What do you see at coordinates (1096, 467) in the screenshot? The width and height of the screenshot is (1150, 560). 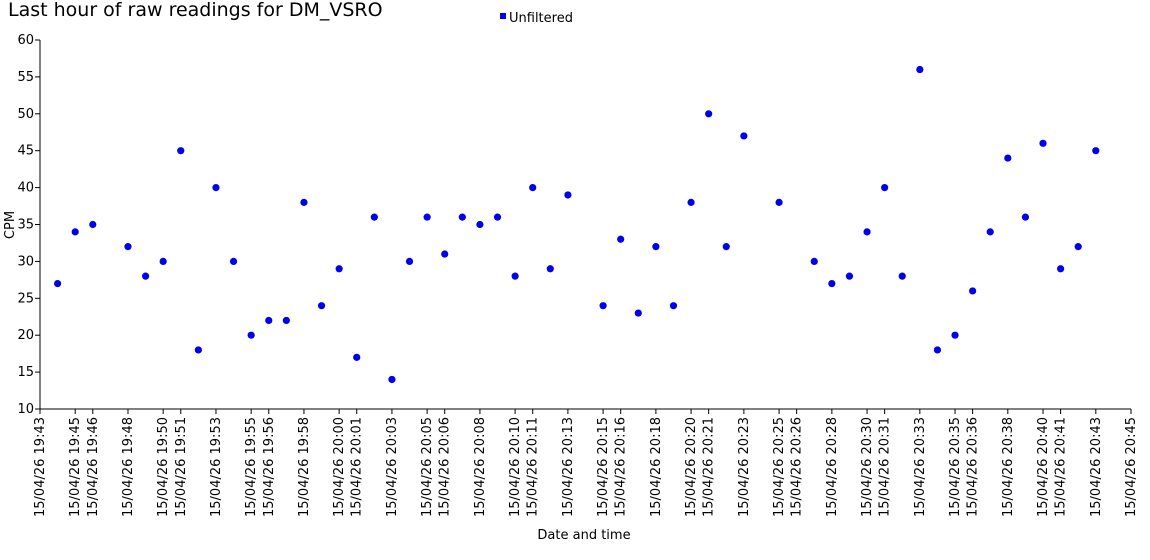 I see `x-tick-label: 15/04/26 20:43` at bounding box center [1096, 467].